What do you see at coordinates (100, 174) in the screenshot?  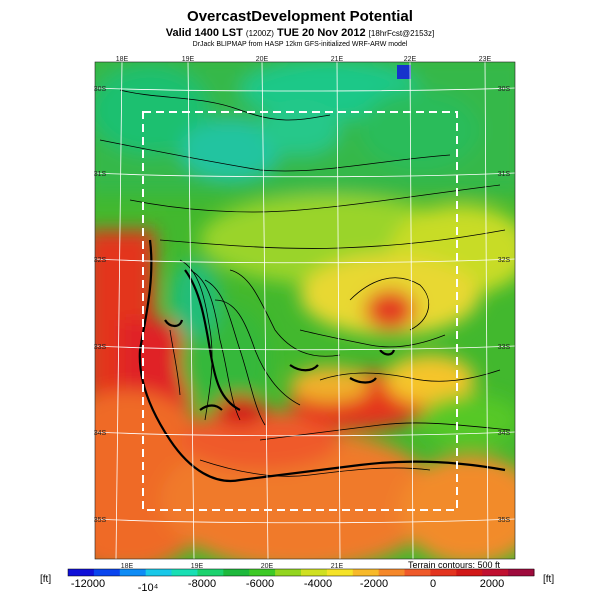 I see `lat-label-left: 31S` at bounding box center [100, 174].